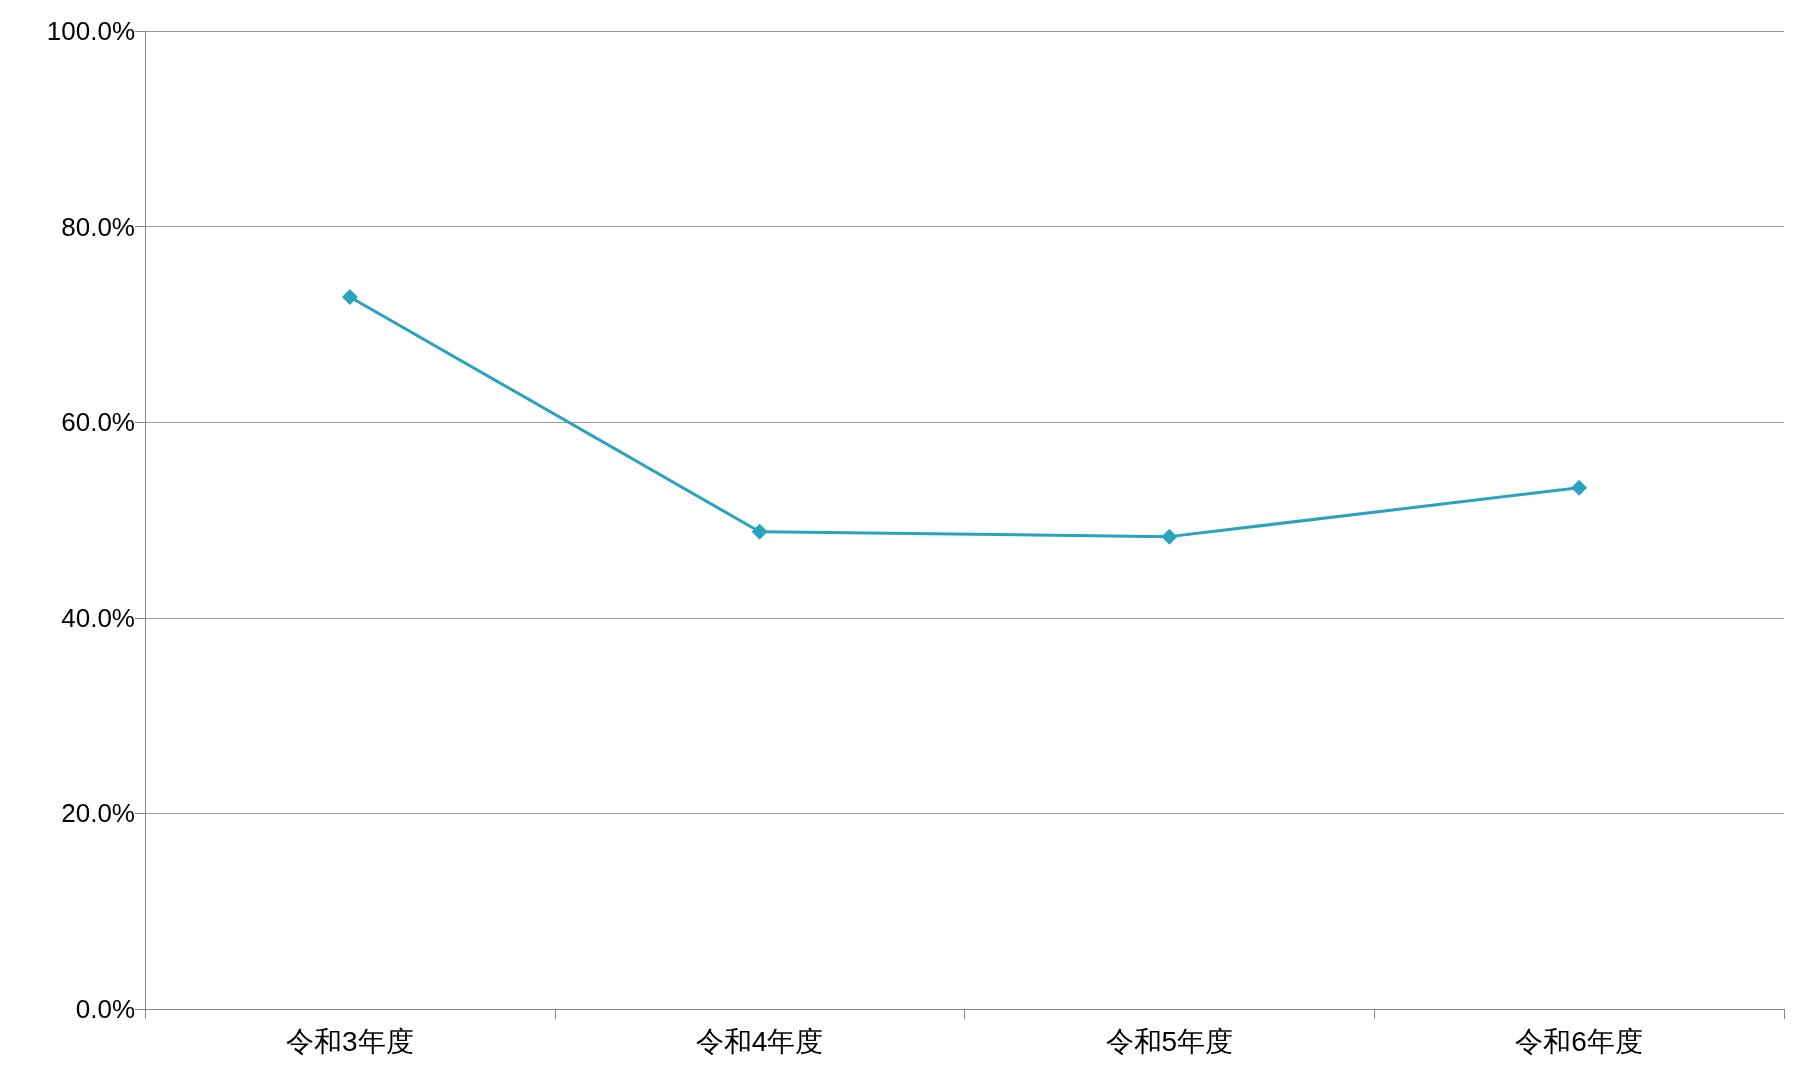  Describe the element at coordinates (105, 1009) in the screenshot. I see `y-tick-label: 0.0%` at that location.